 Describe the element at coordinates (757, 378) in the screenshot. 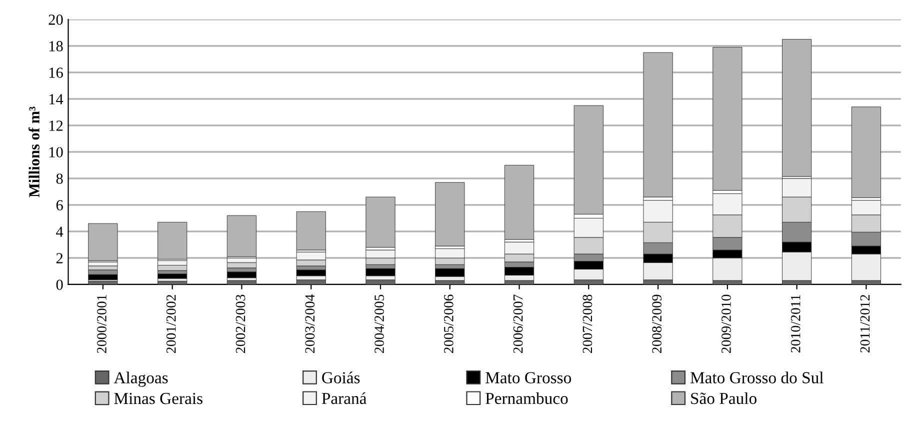

I see `legend-label: Mato Grosso do Sul` at that location.